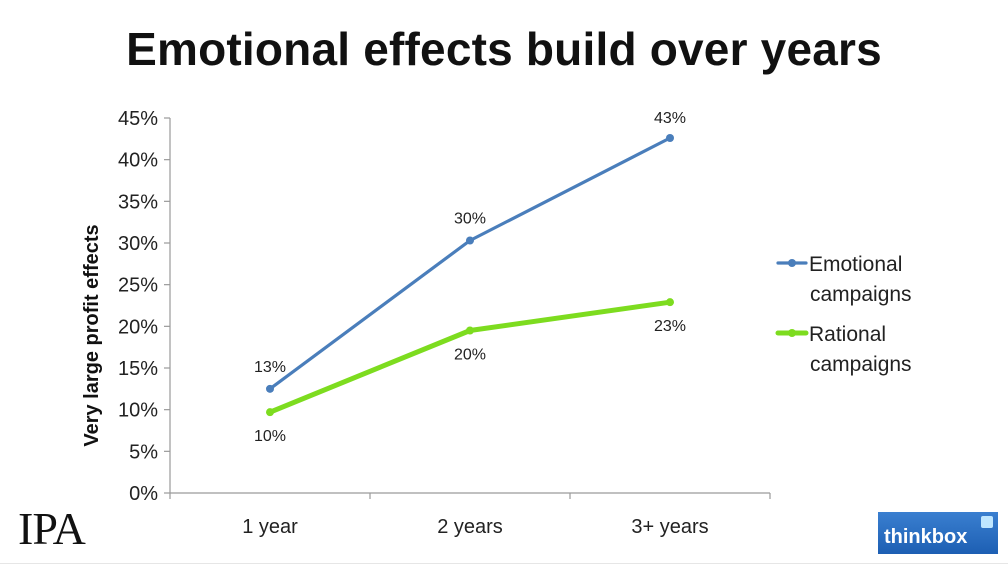 Image resolution: width=1008 pixels, height=568 pixels. What do you see at coordinates (52, 528) in the screenshot?
I see `ipa-logo: IPA` at bounding box center [52, 528].